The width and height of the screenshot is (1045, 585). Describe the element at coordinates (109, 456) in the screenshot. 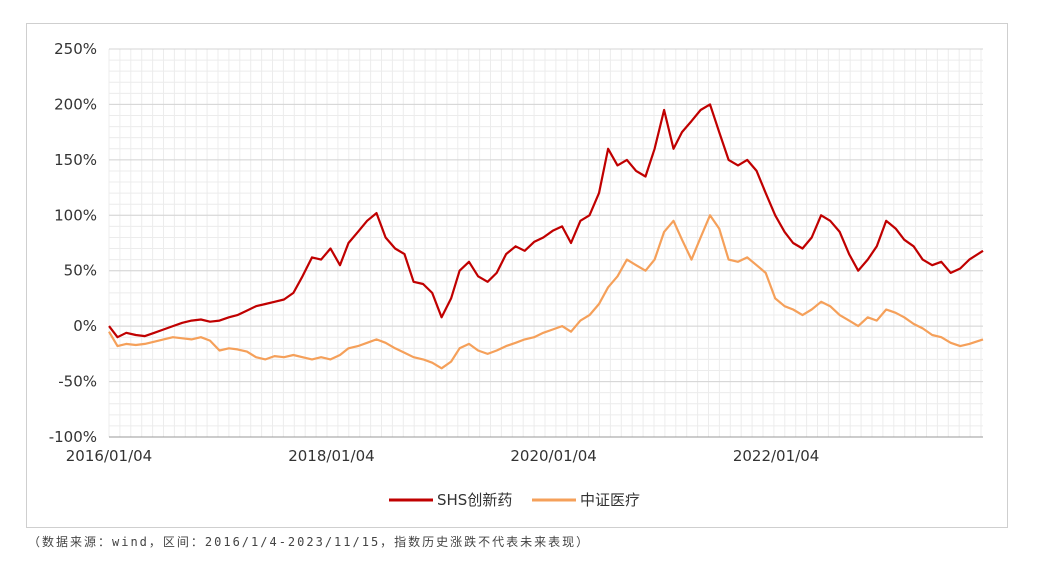

I see `x-tick-label: 2016/01/04` at that location.